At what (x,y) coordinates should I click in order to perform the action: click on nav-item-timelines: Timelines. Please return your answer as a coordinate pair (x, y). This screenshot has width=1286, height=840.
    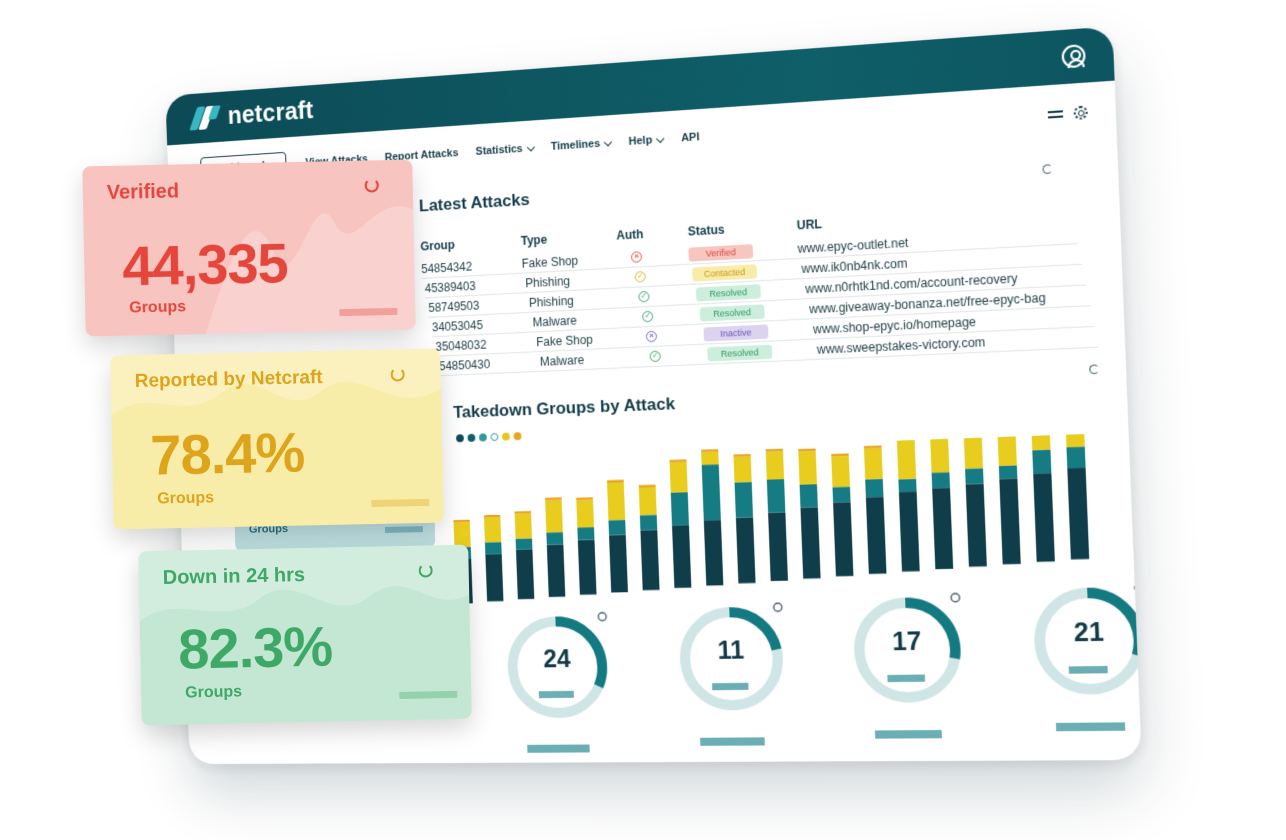
    Looking at the image, I should click on (581, 145).